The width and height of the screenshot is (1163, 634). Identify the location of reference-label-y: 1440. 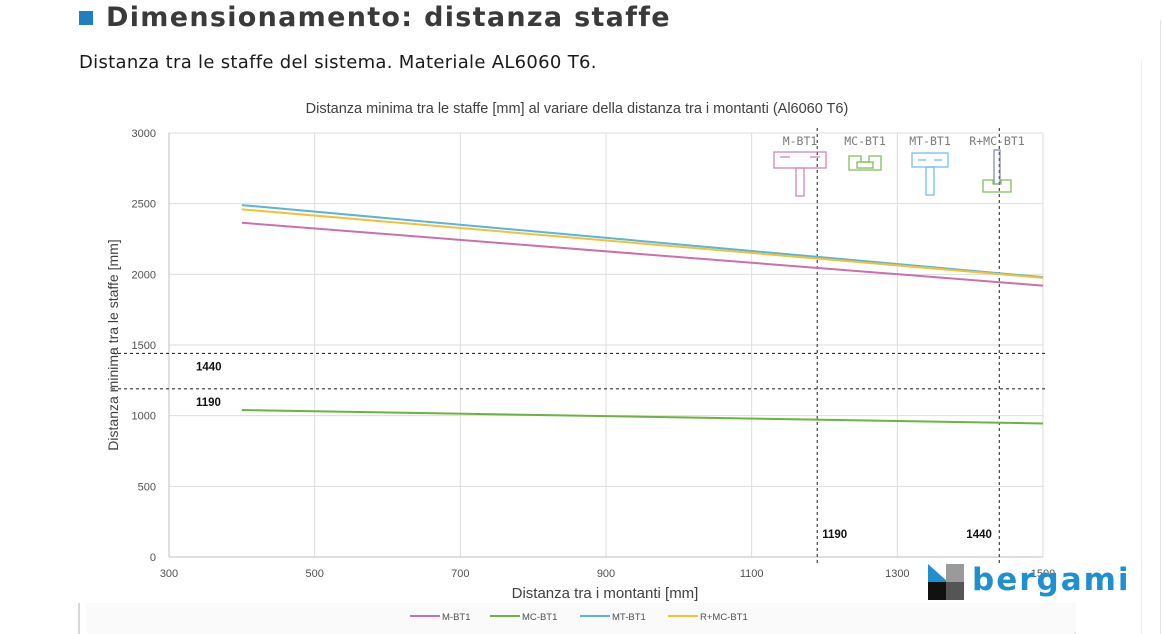
(209, 367).